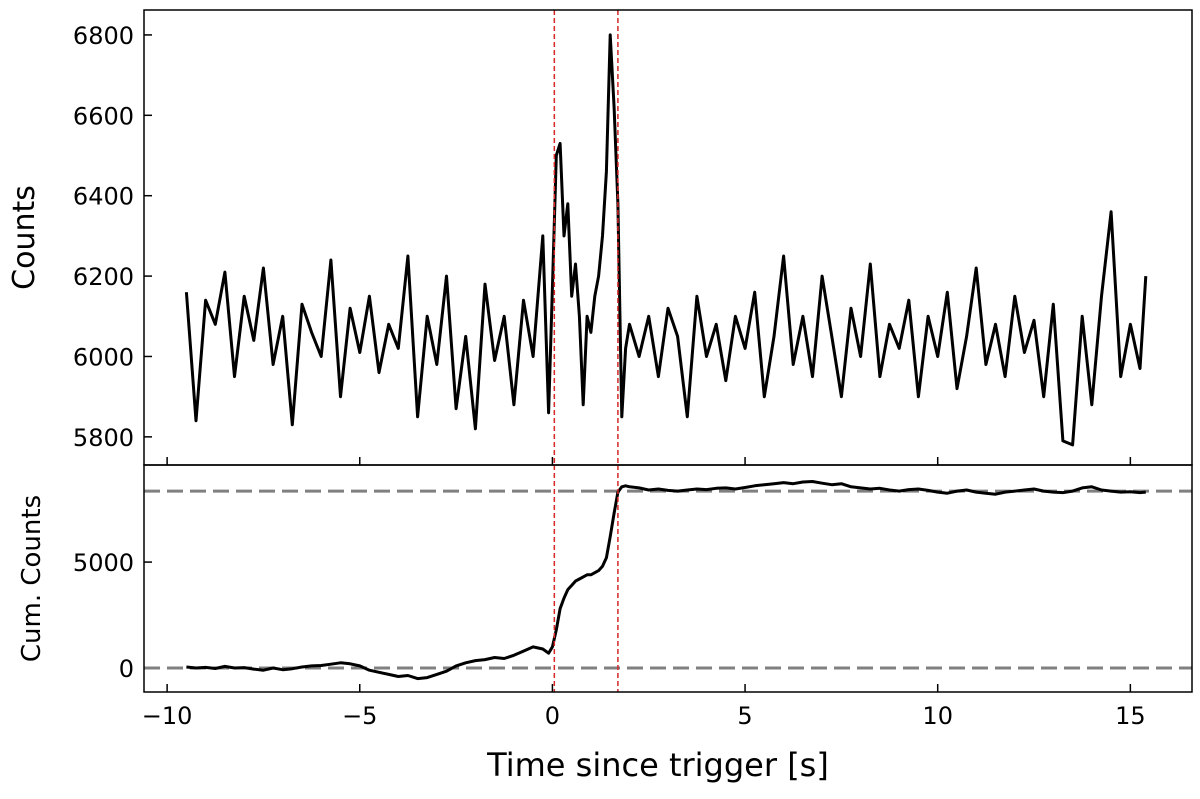 This screenshot has width=1200, height=799. Describe the element at coordinates (103, 36) in the screenshot. I see `y-tick-label: 6800` at that location.